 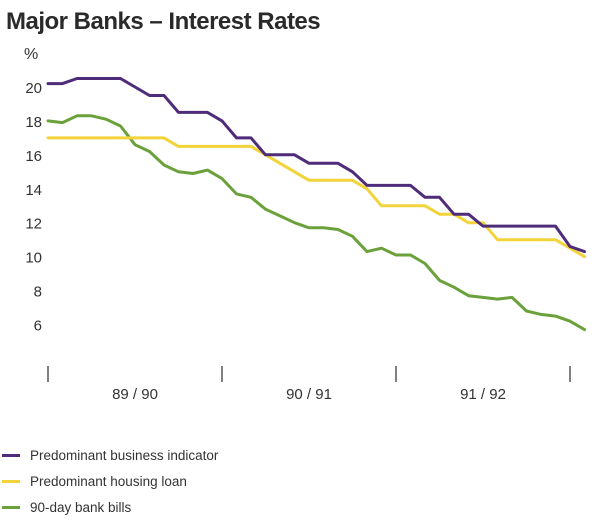 I want to click on legend-item-housing: Predominant housing loan, so click(x=110, y=481).